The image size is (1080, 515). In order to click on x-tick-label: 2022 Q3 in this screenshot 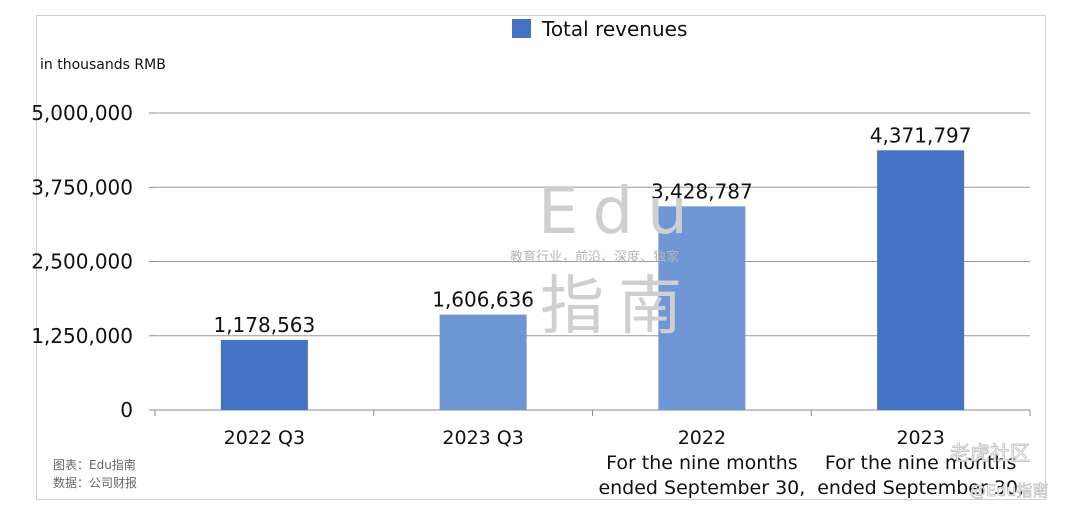, I will do `click(264, 438)`.